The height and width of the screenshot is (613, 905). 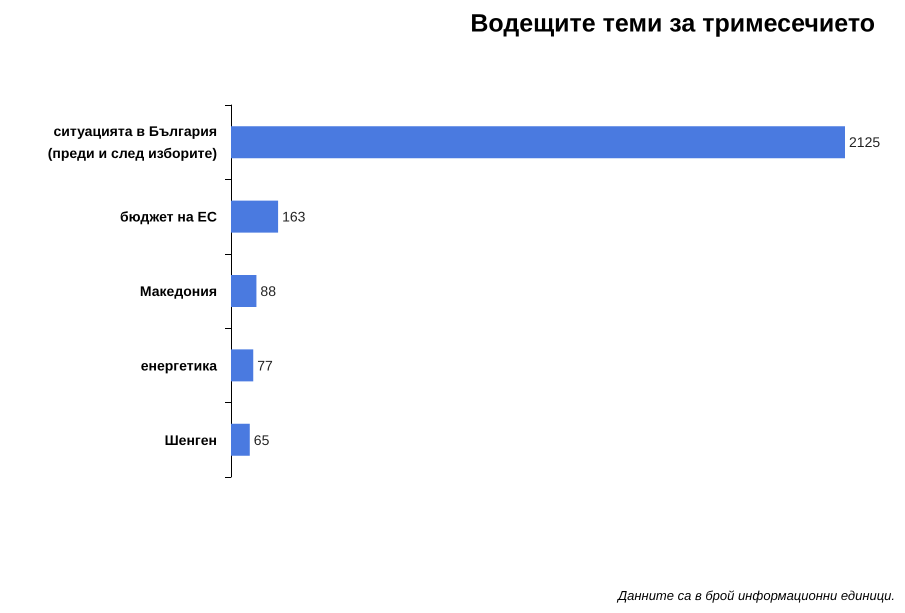 What do you see at coordinates (262, 440) in the screenshot?
I see `data-label: 65` at bounding box center [262, 440].